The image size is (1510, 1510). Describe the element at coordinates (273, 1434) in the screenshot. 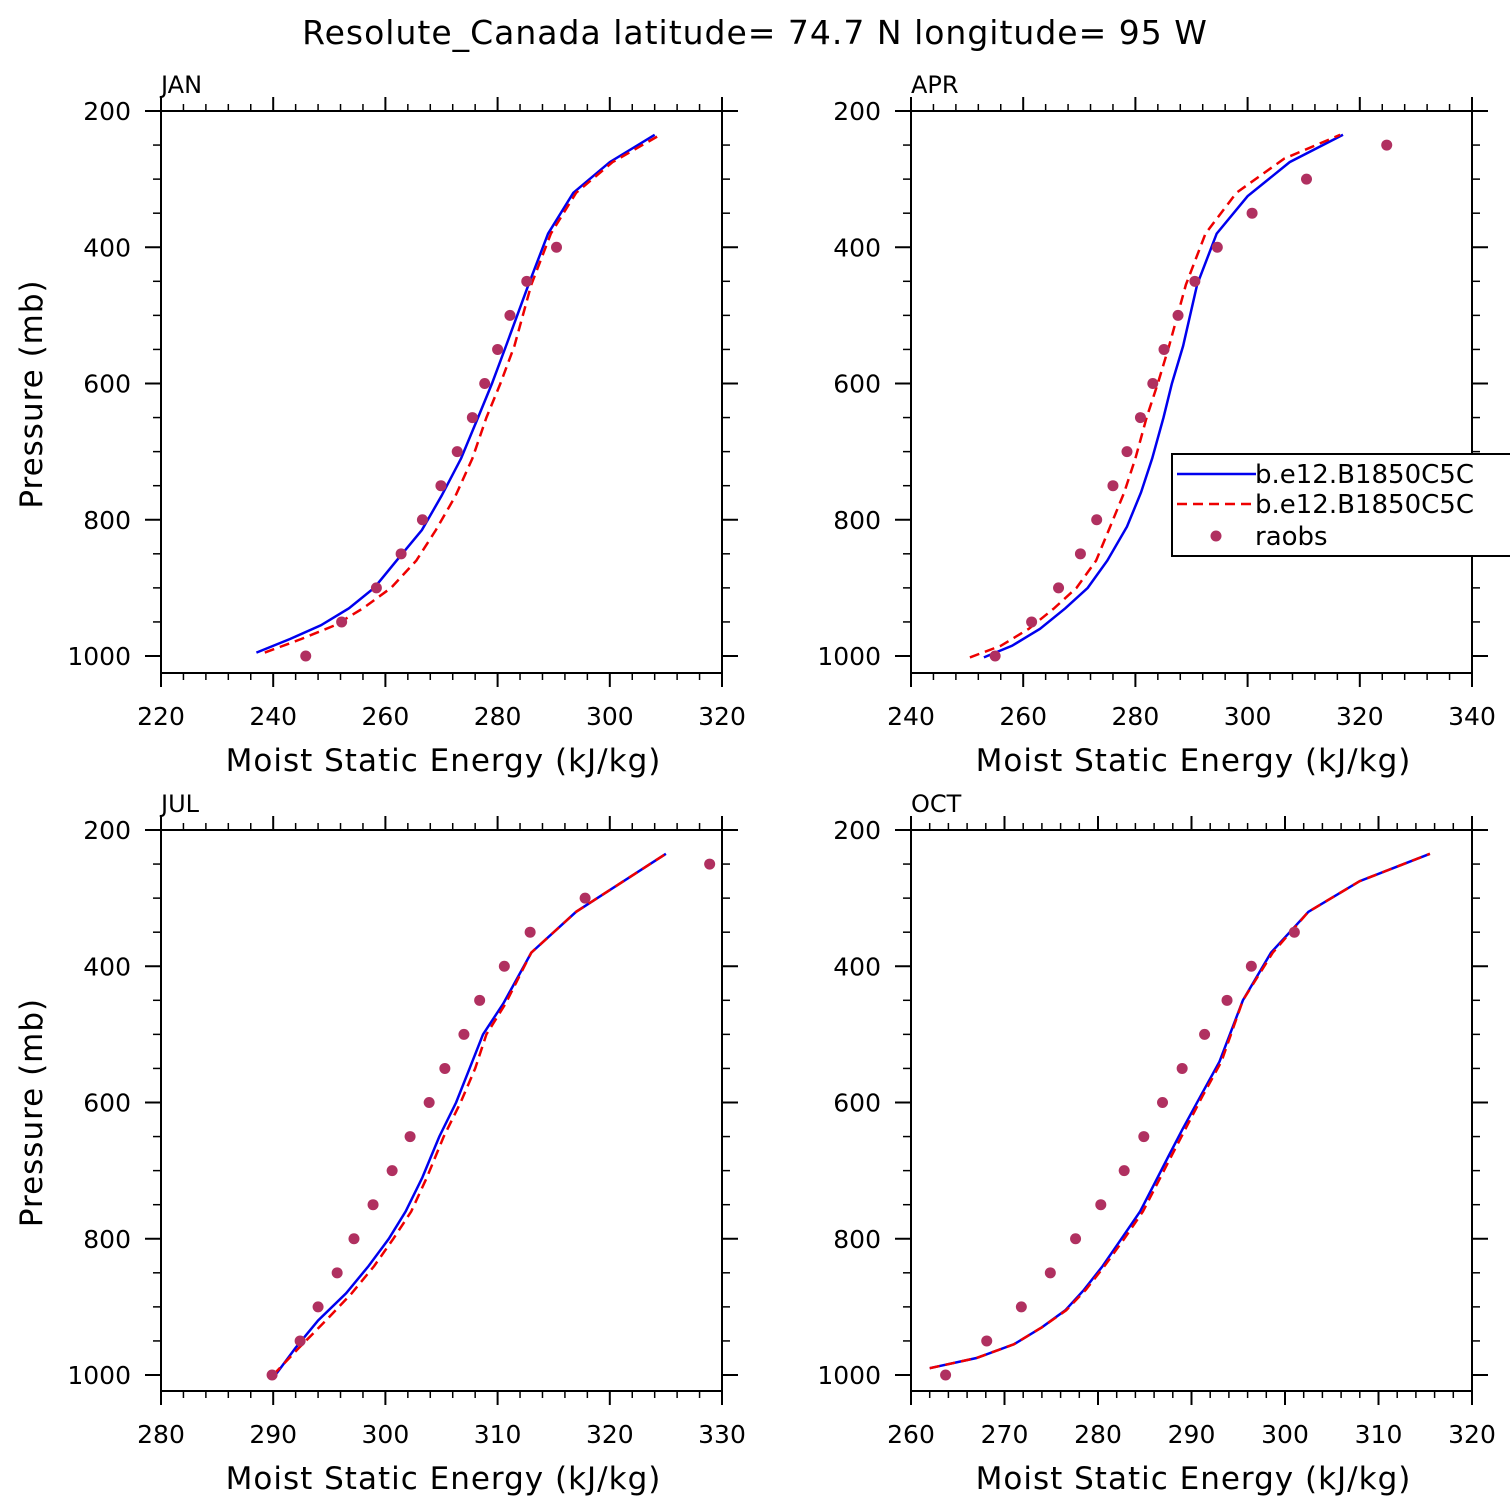

I see `x-tick-label: 290` at that location.